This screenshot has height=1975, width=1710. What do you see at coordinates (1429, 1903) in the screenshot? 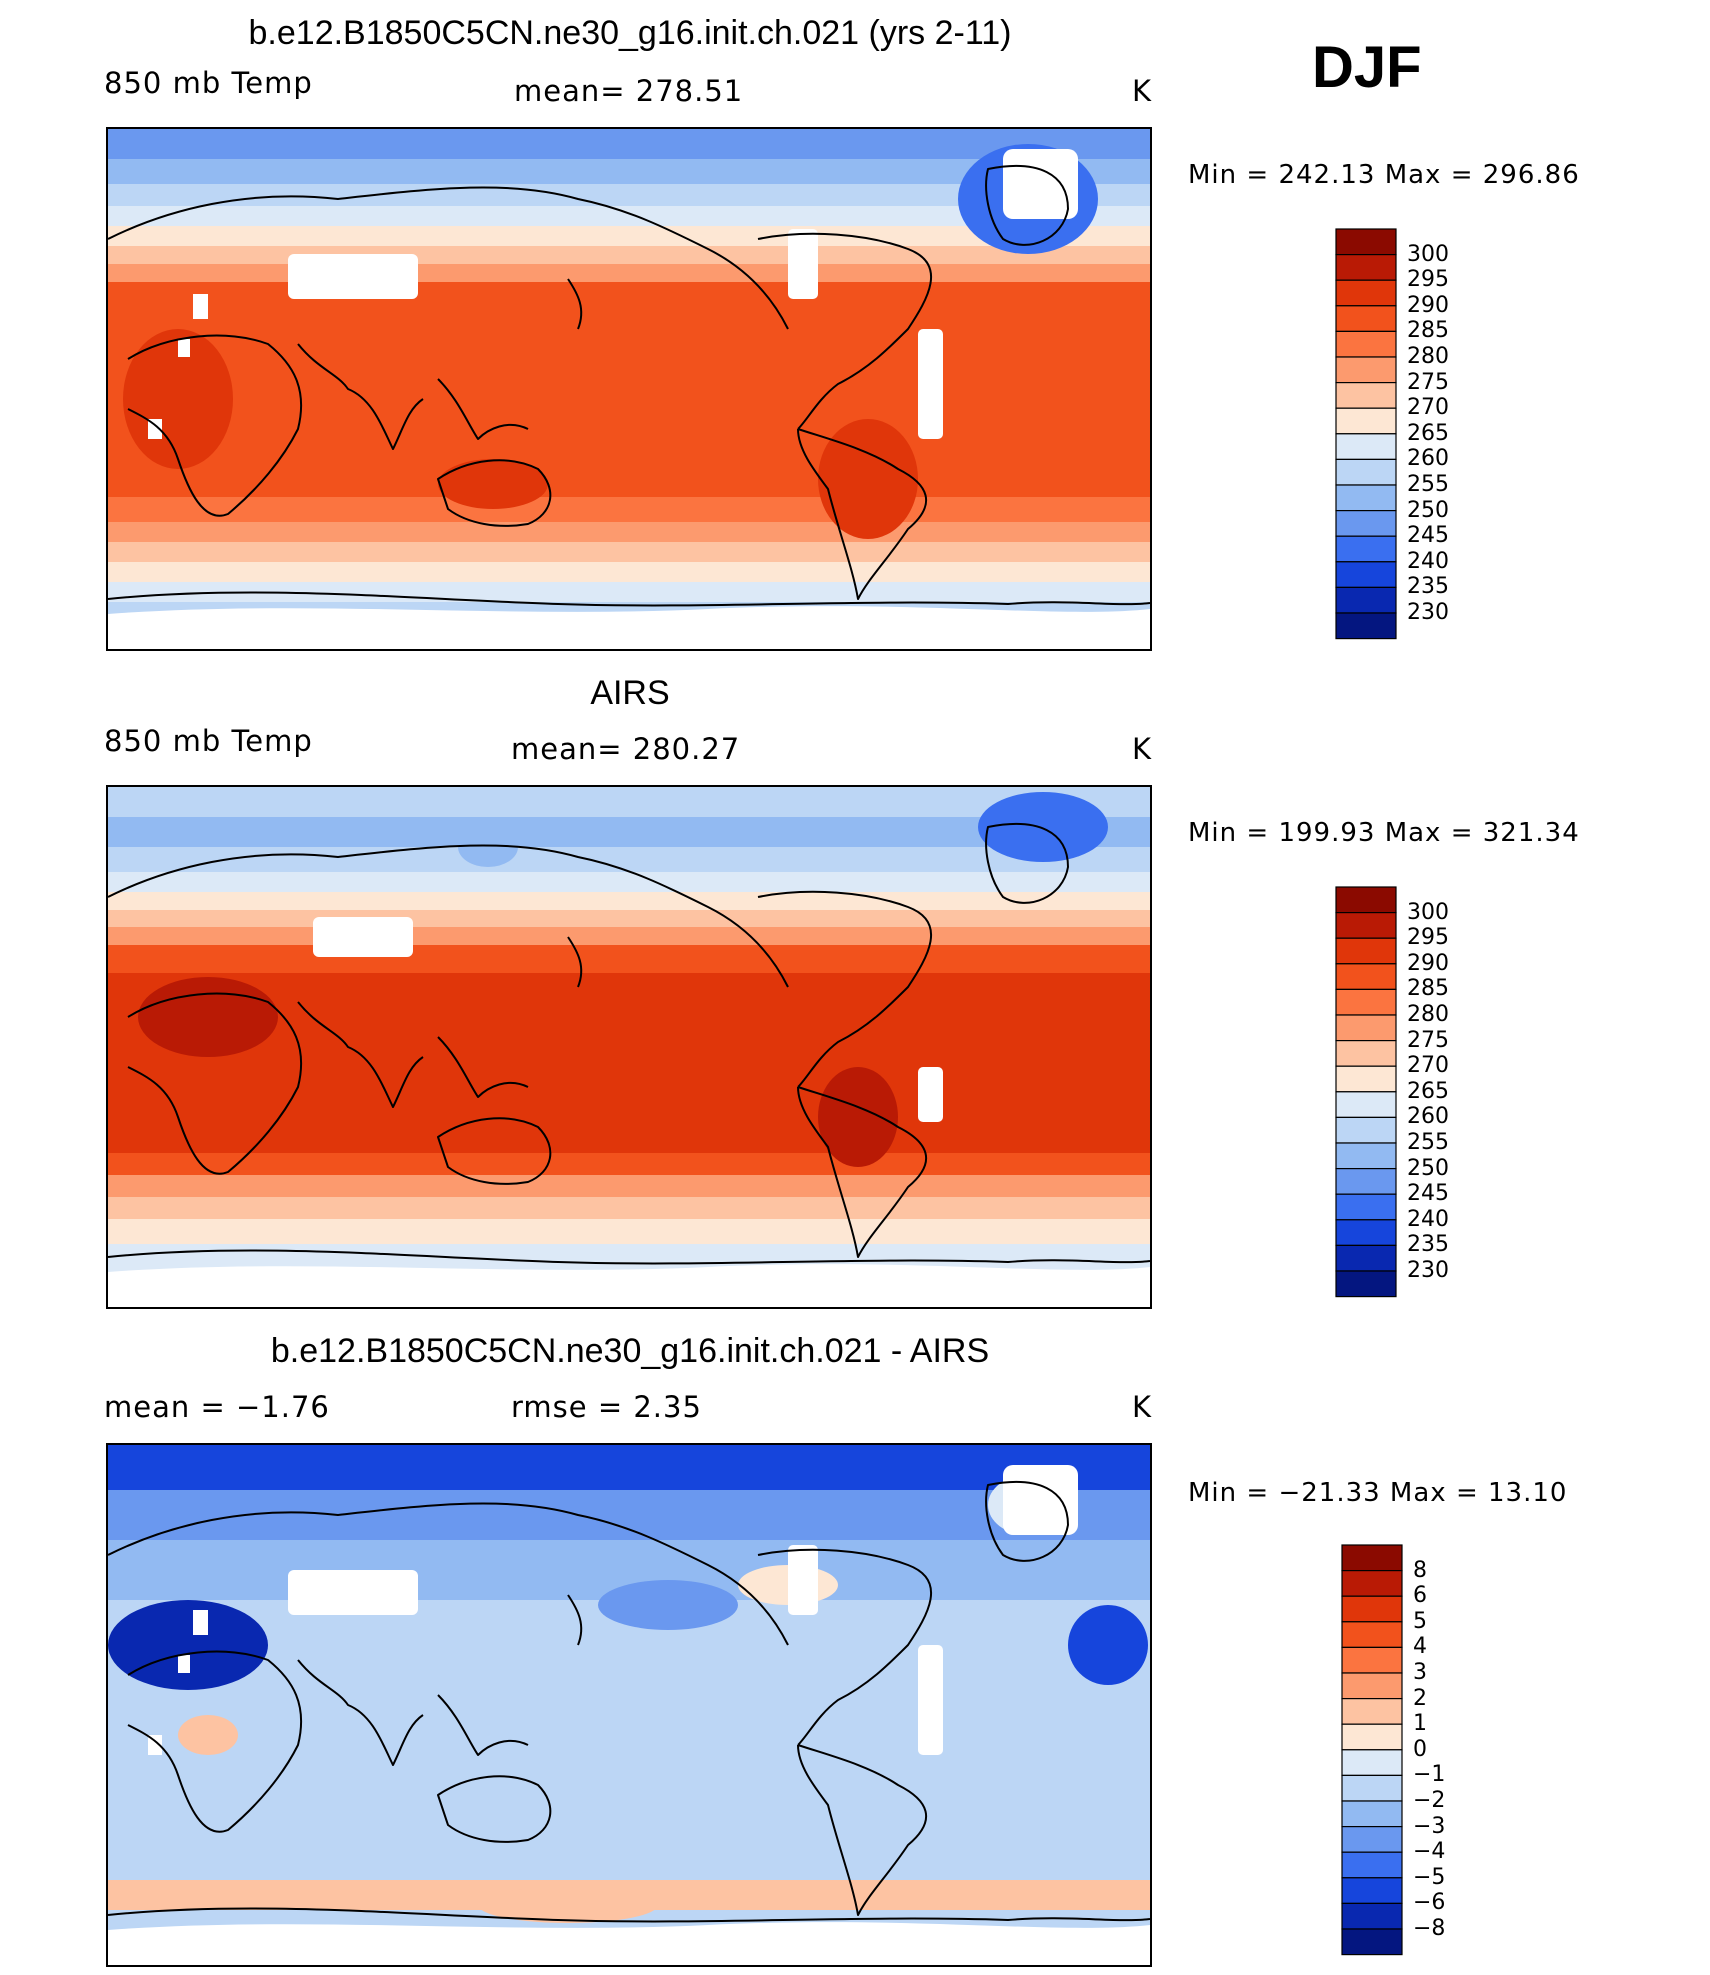
I see `colorbar-tick-label: −6` at bounding box center [1429, 1903].